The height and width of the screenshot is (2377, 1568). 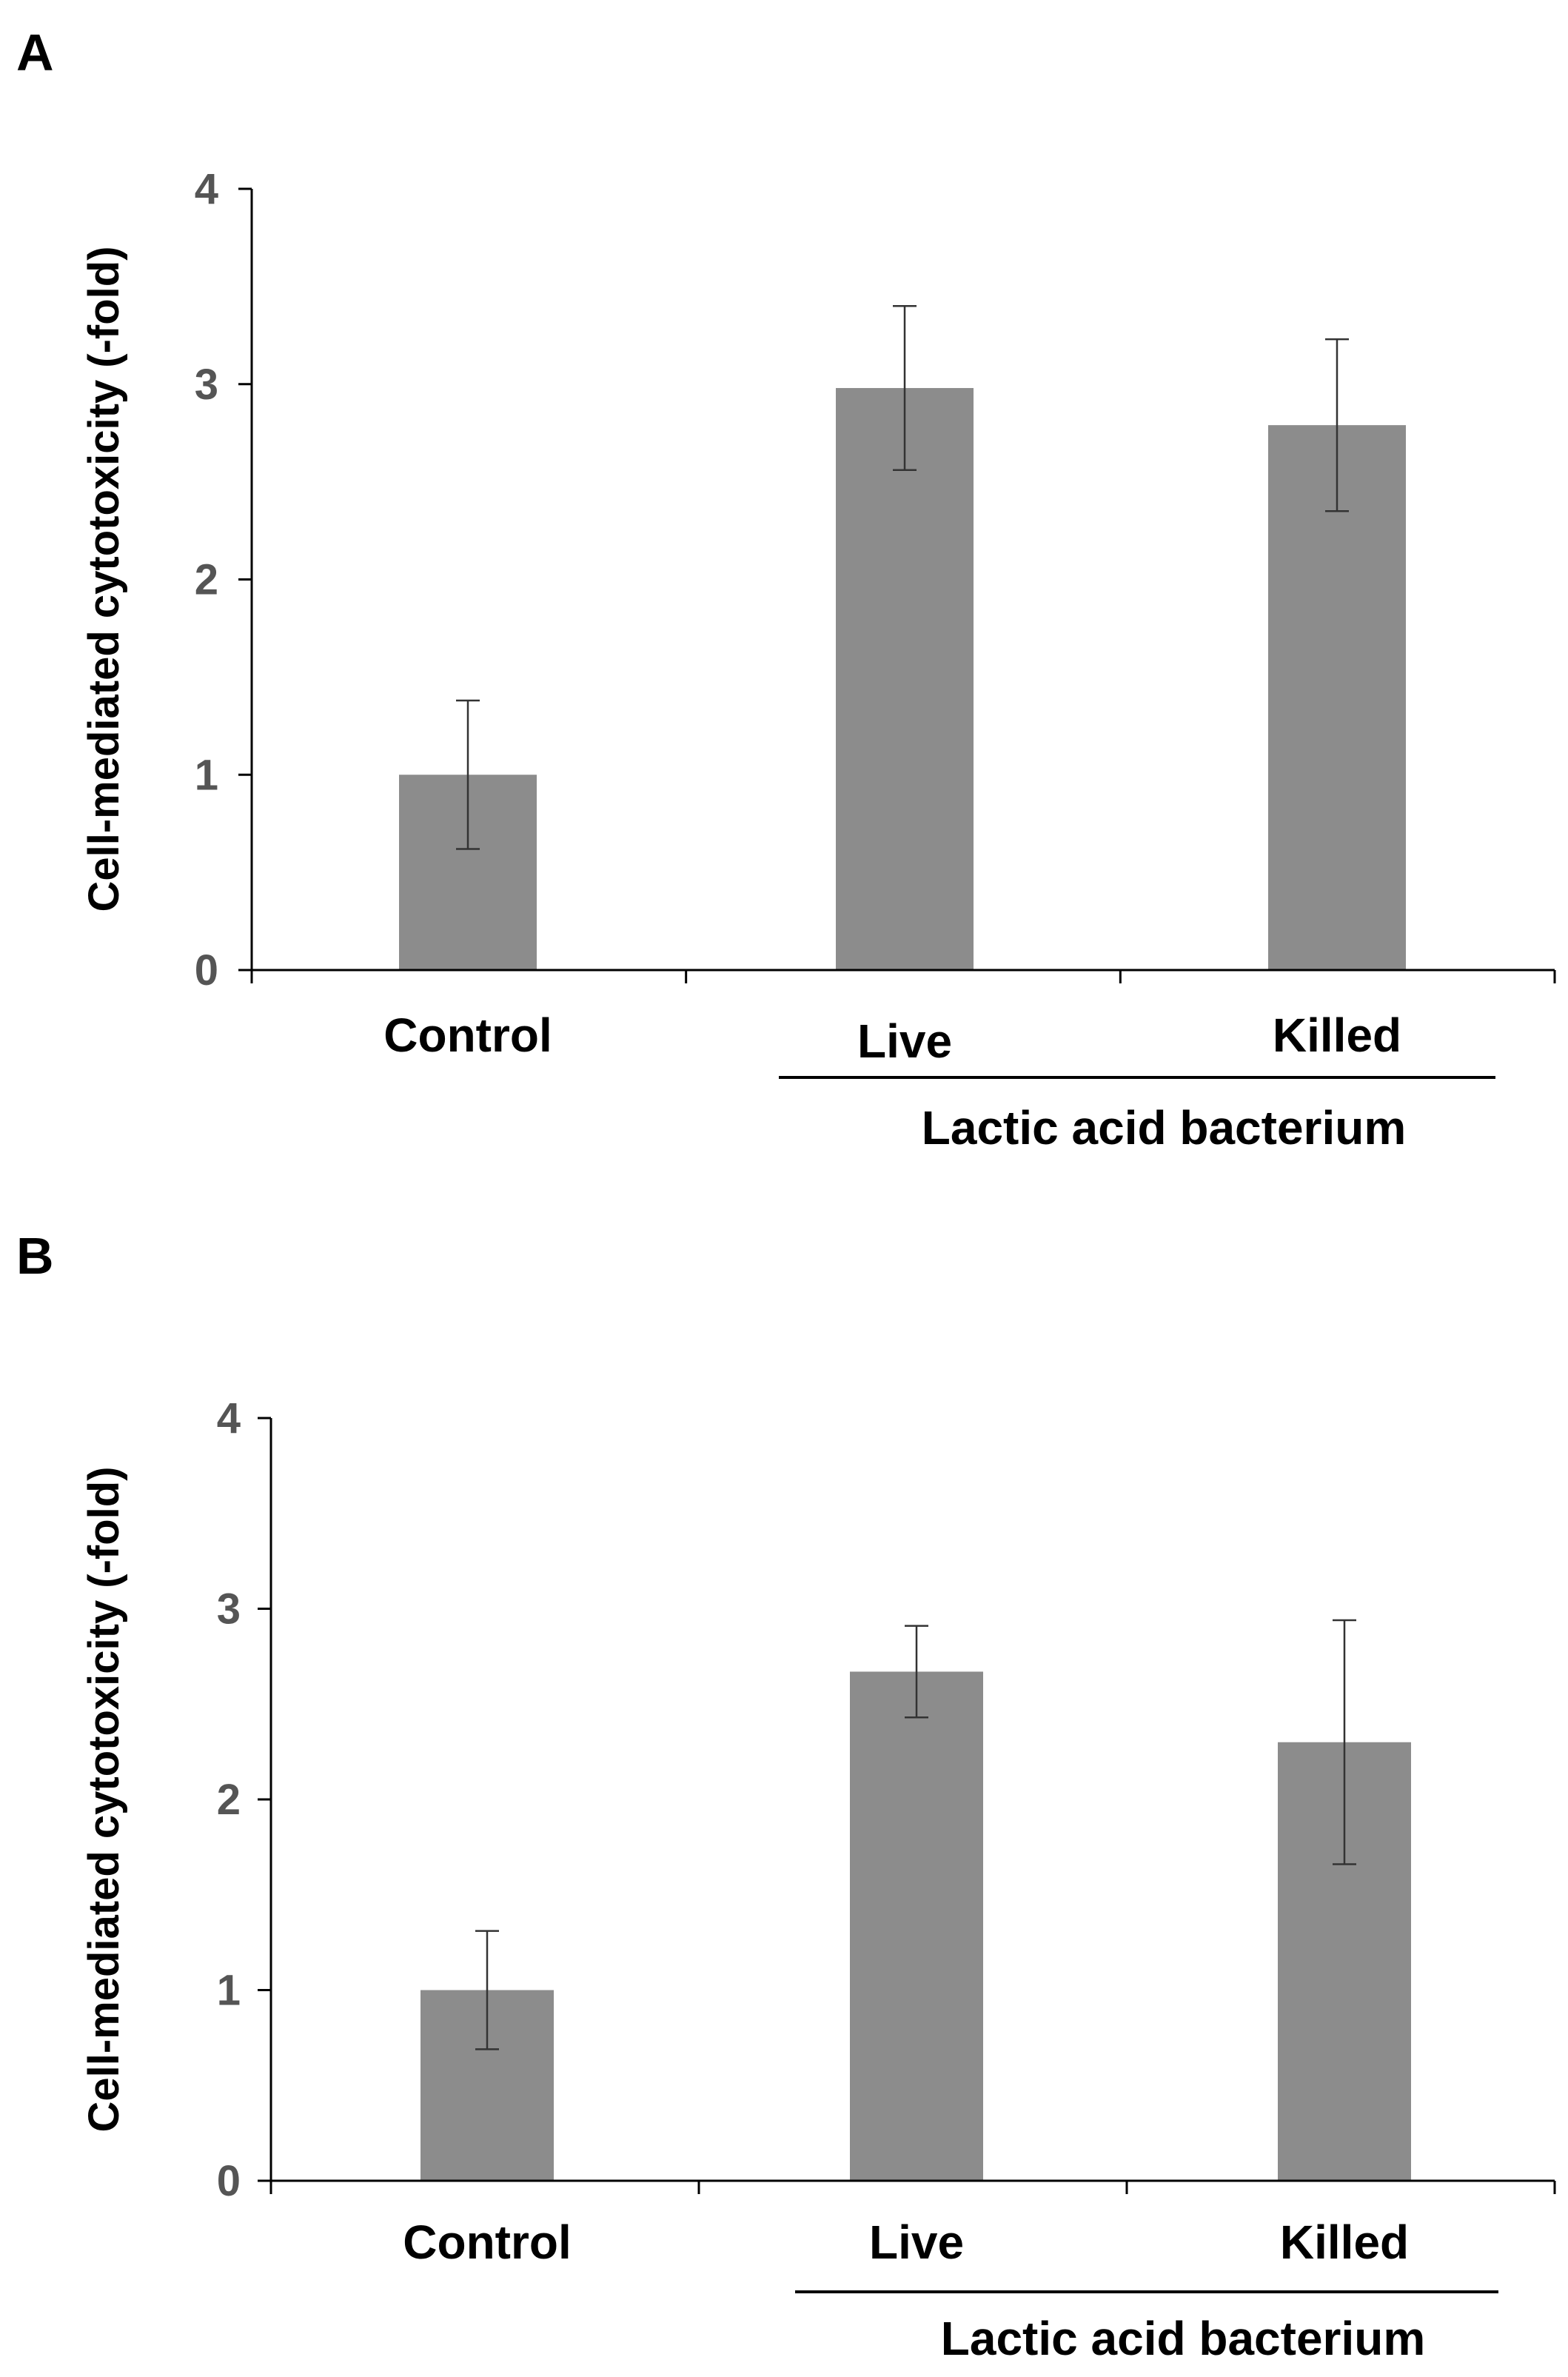 I want to click on panel-letter: B, so click(x=35, y=1256).